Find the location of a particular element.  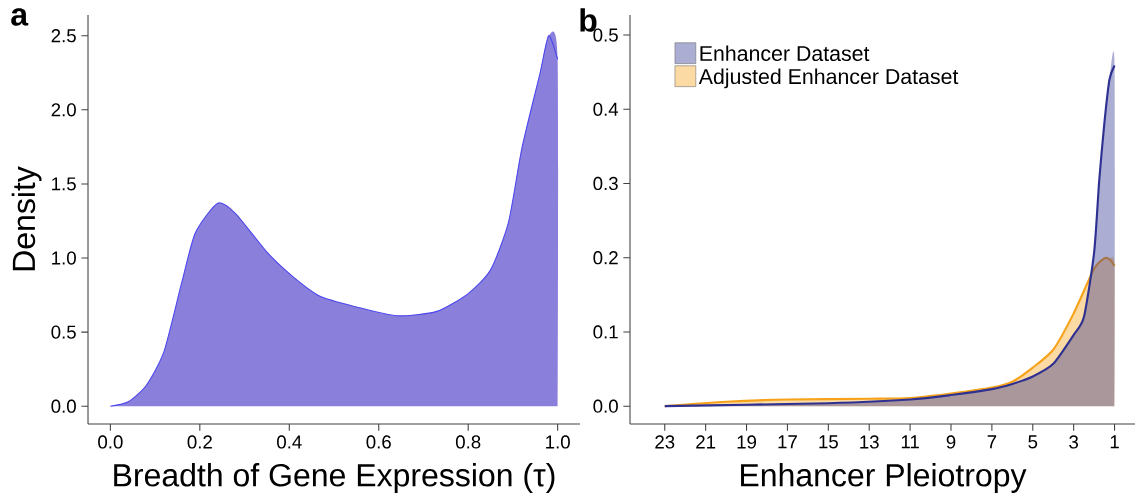

y-tick-label: 0.5 is located at coordinates (63, 332).